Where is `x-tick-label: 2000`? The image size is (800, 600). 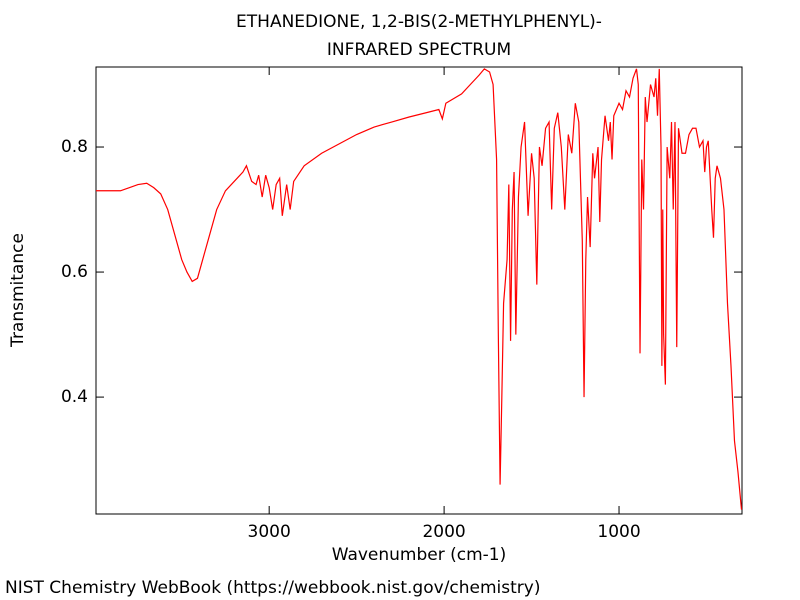 x-tick-label: 2000 is located at coordinates (443, 532).